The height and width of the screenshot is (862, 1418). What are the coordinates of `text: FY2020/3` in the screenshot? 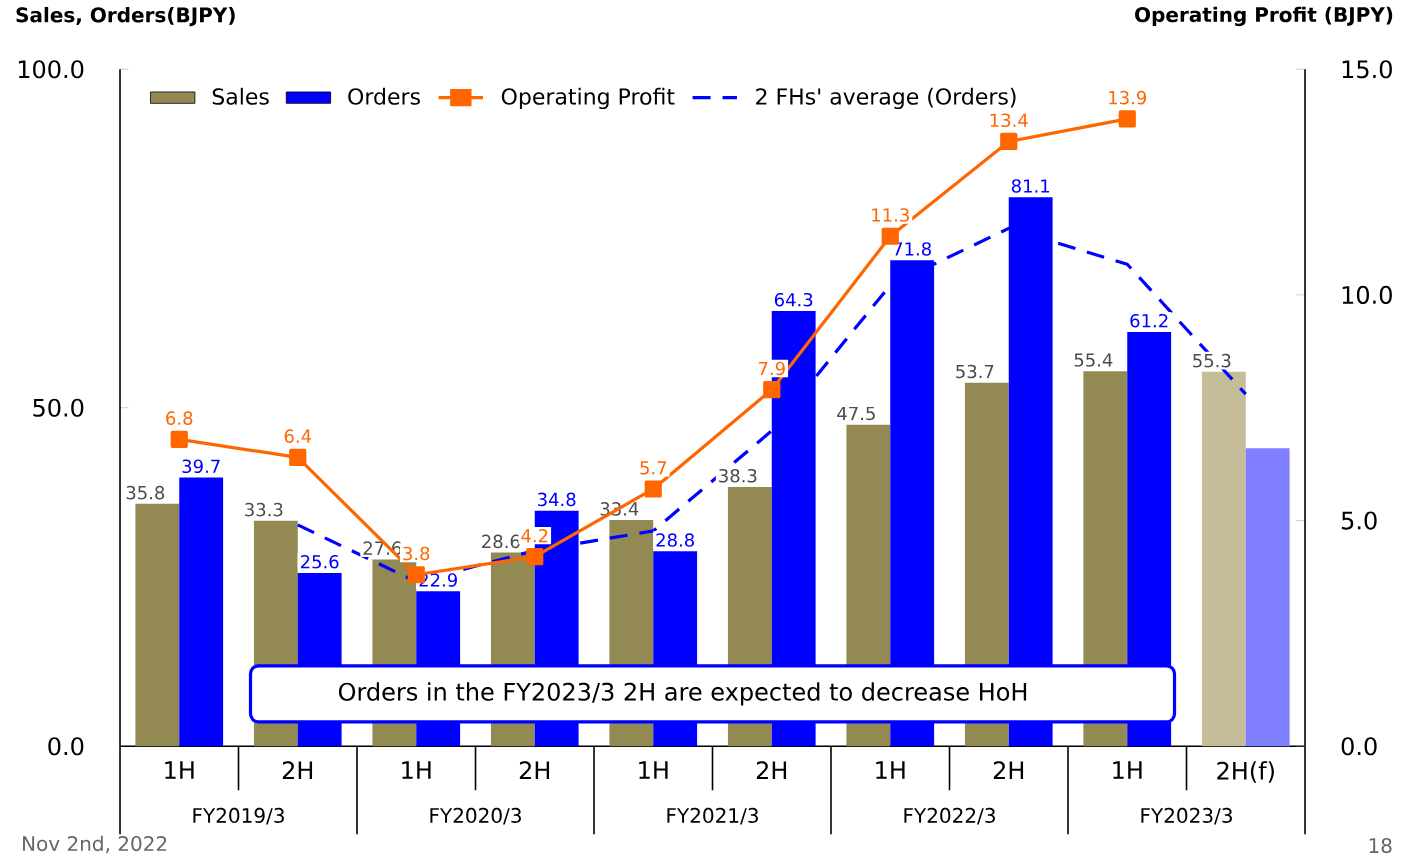 It's located at (475, 816).